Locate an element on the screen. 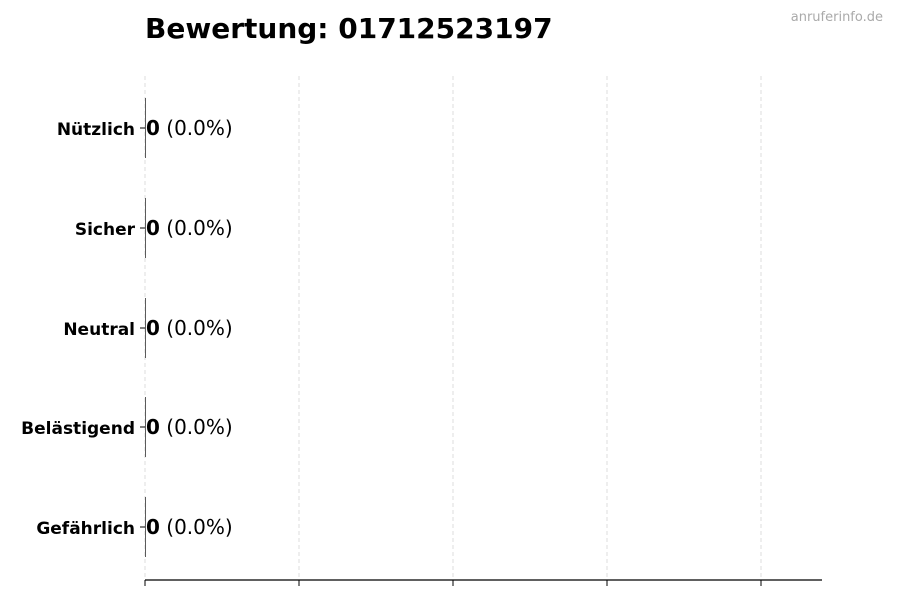 The image size is (900, 600). category-label: Neutral is located at coordinates (99, 330).